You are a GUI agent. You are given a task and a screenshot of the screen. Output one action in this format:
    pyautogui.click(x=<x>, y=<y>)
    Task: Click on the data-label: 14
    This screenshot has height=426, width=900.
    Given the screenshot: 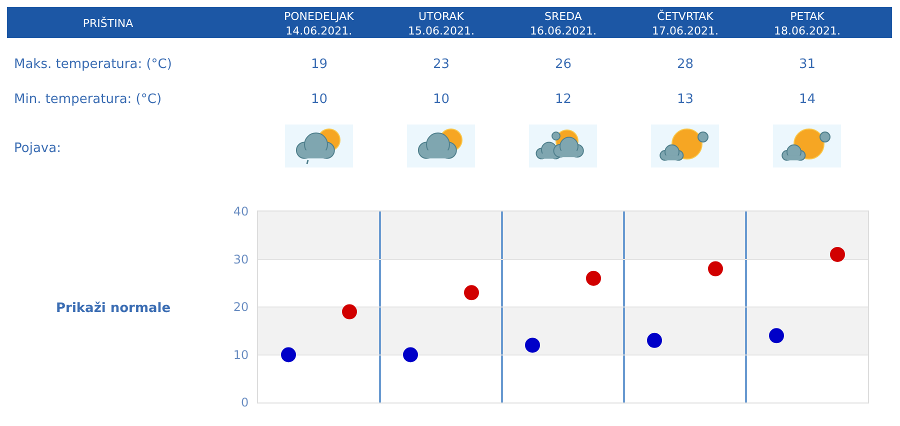 What is the action you would take?
    pyautogui.click(x=807, y=99)
    